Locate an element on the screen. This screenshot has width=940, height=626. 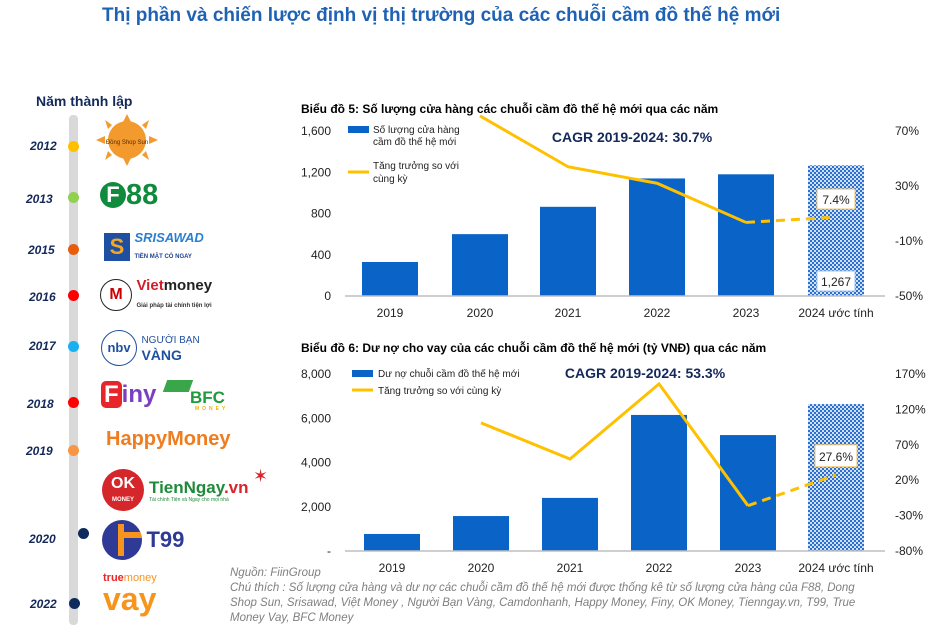
y2-tick-label: -50% is located at coordinates (909, 296).